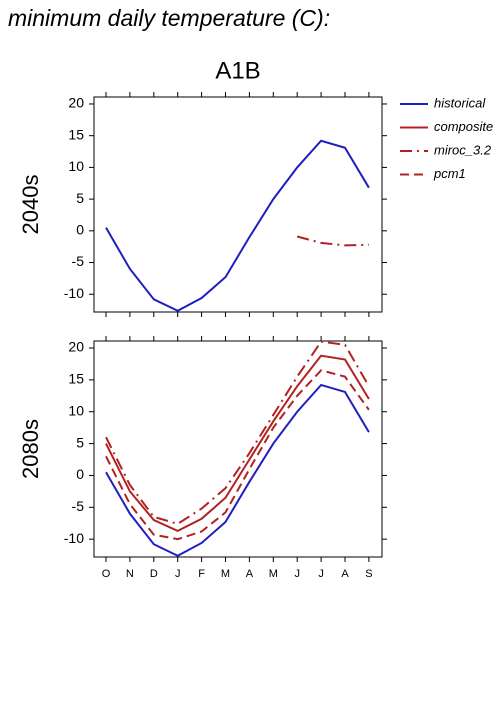 The height and width of the screenshot is (709, 501). I want to click on x-tick-label: F, so click(201, 574).